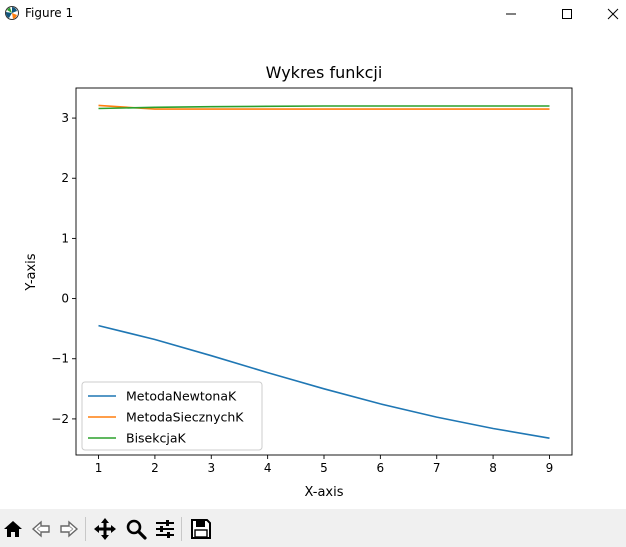 The height and width of the screenshot is (547, 626). I want to click on back-button, so click(41, 529).